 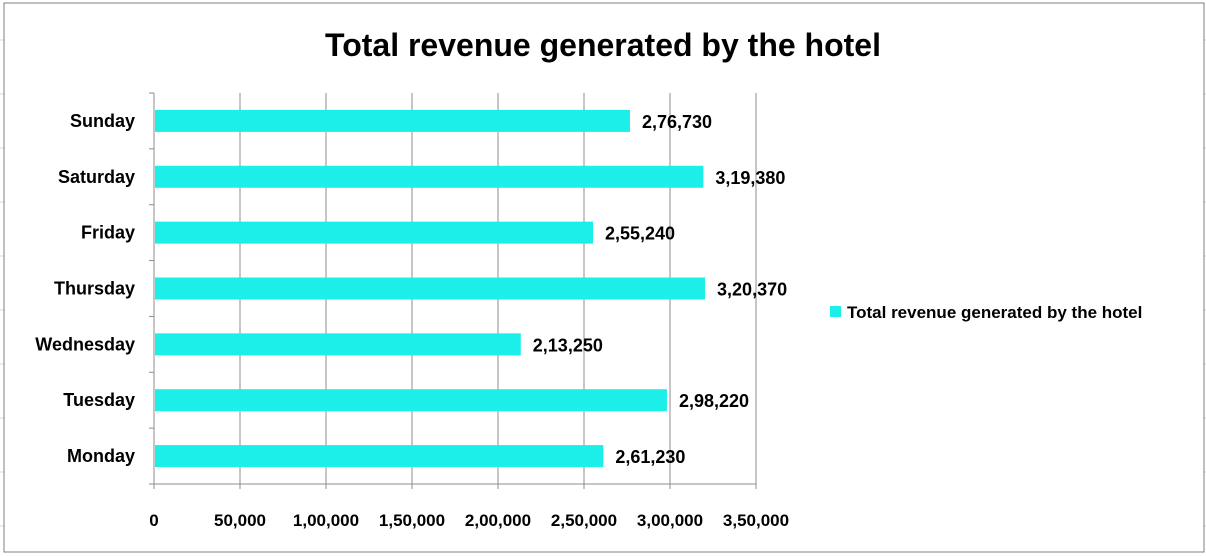 What do you see at coordinates (326, 520) in the screenshot?
I see `x-tick-label: 1,00,000` at bounding box center [326, 520].